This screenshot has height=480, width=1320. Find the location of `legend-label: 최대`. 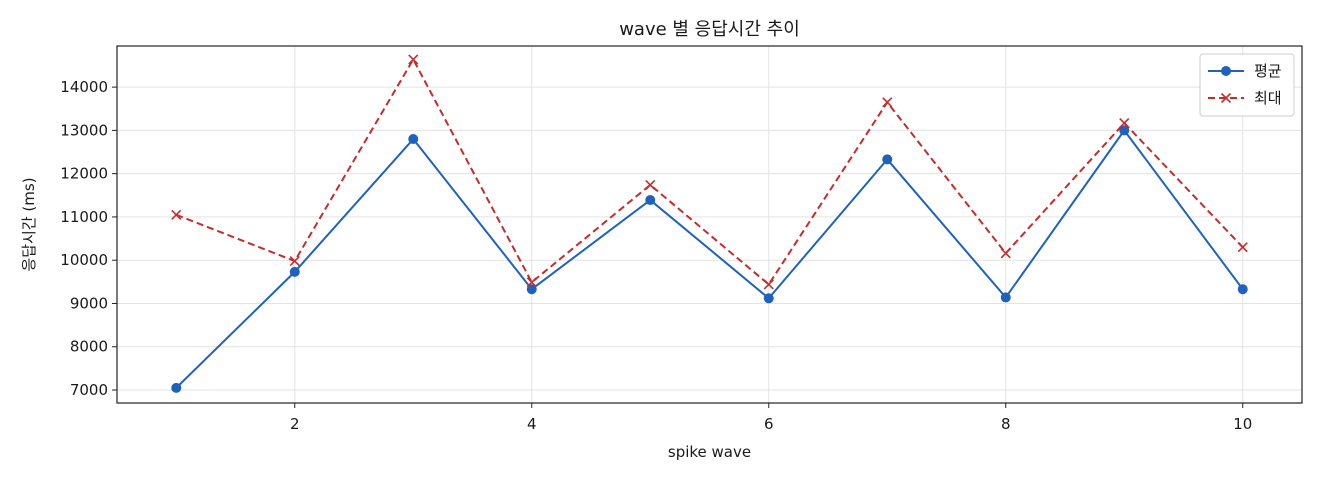

legend-label: 최대 is located at coordinates (1268, 98).